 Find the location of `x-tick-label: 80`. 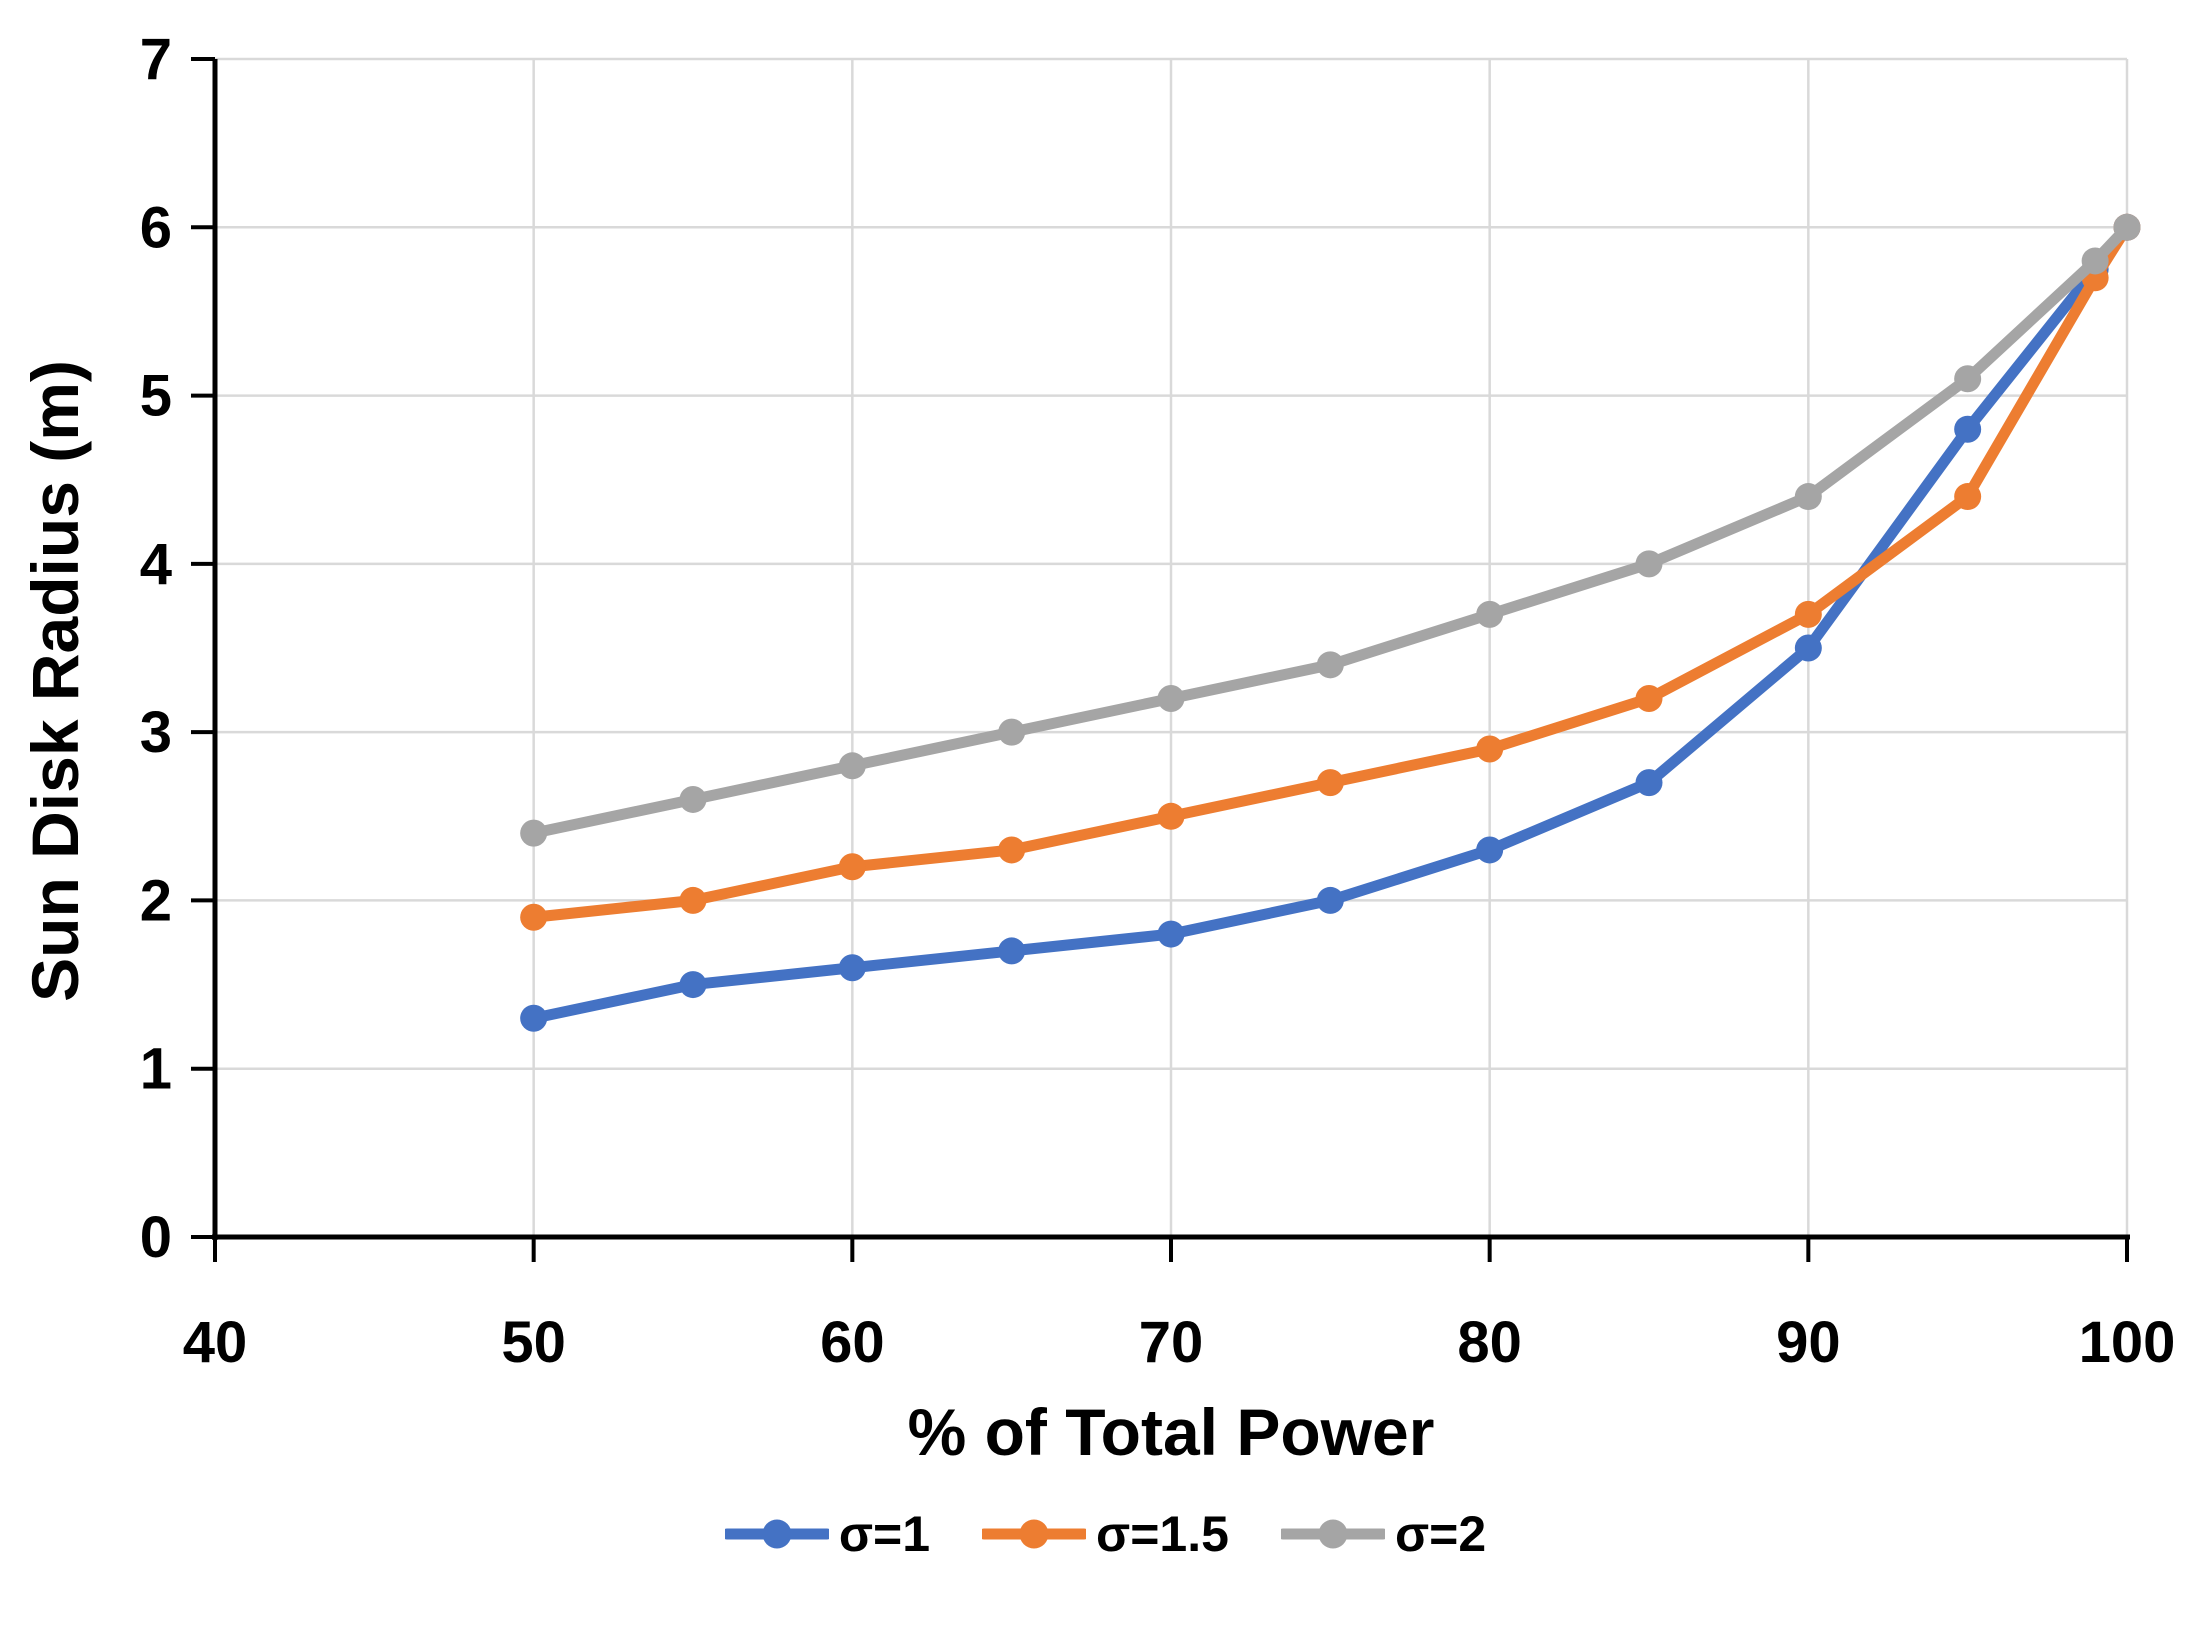

x-tick-label: 80 is located at coordinates (1489, 1342).